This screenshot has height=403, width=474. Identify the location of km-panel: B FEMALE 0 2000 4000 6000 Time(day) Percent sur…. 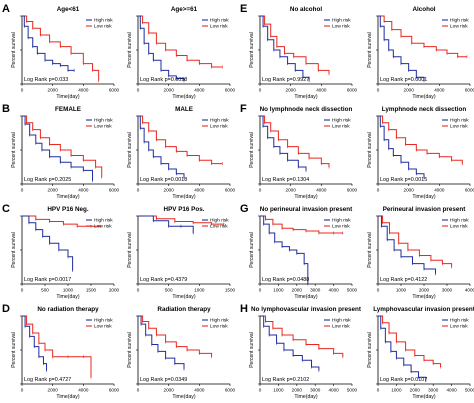
(61, 151).